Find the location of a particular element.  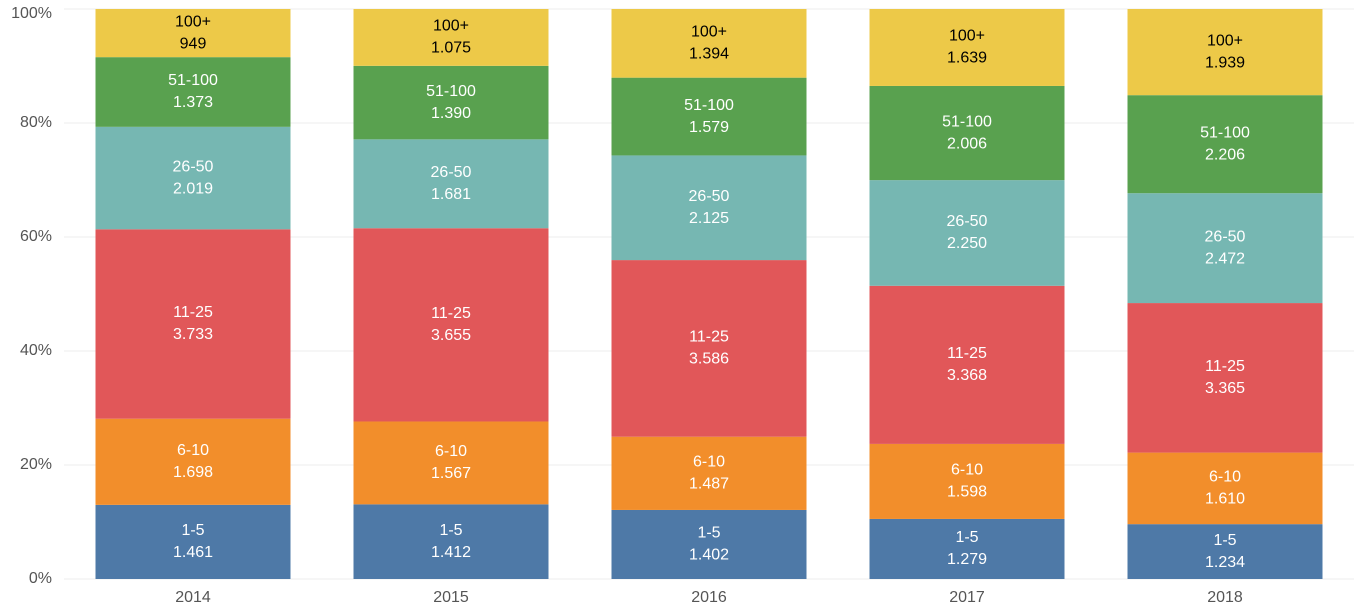

segment-value-label: 1.373 is located at coordinates (193, 102).